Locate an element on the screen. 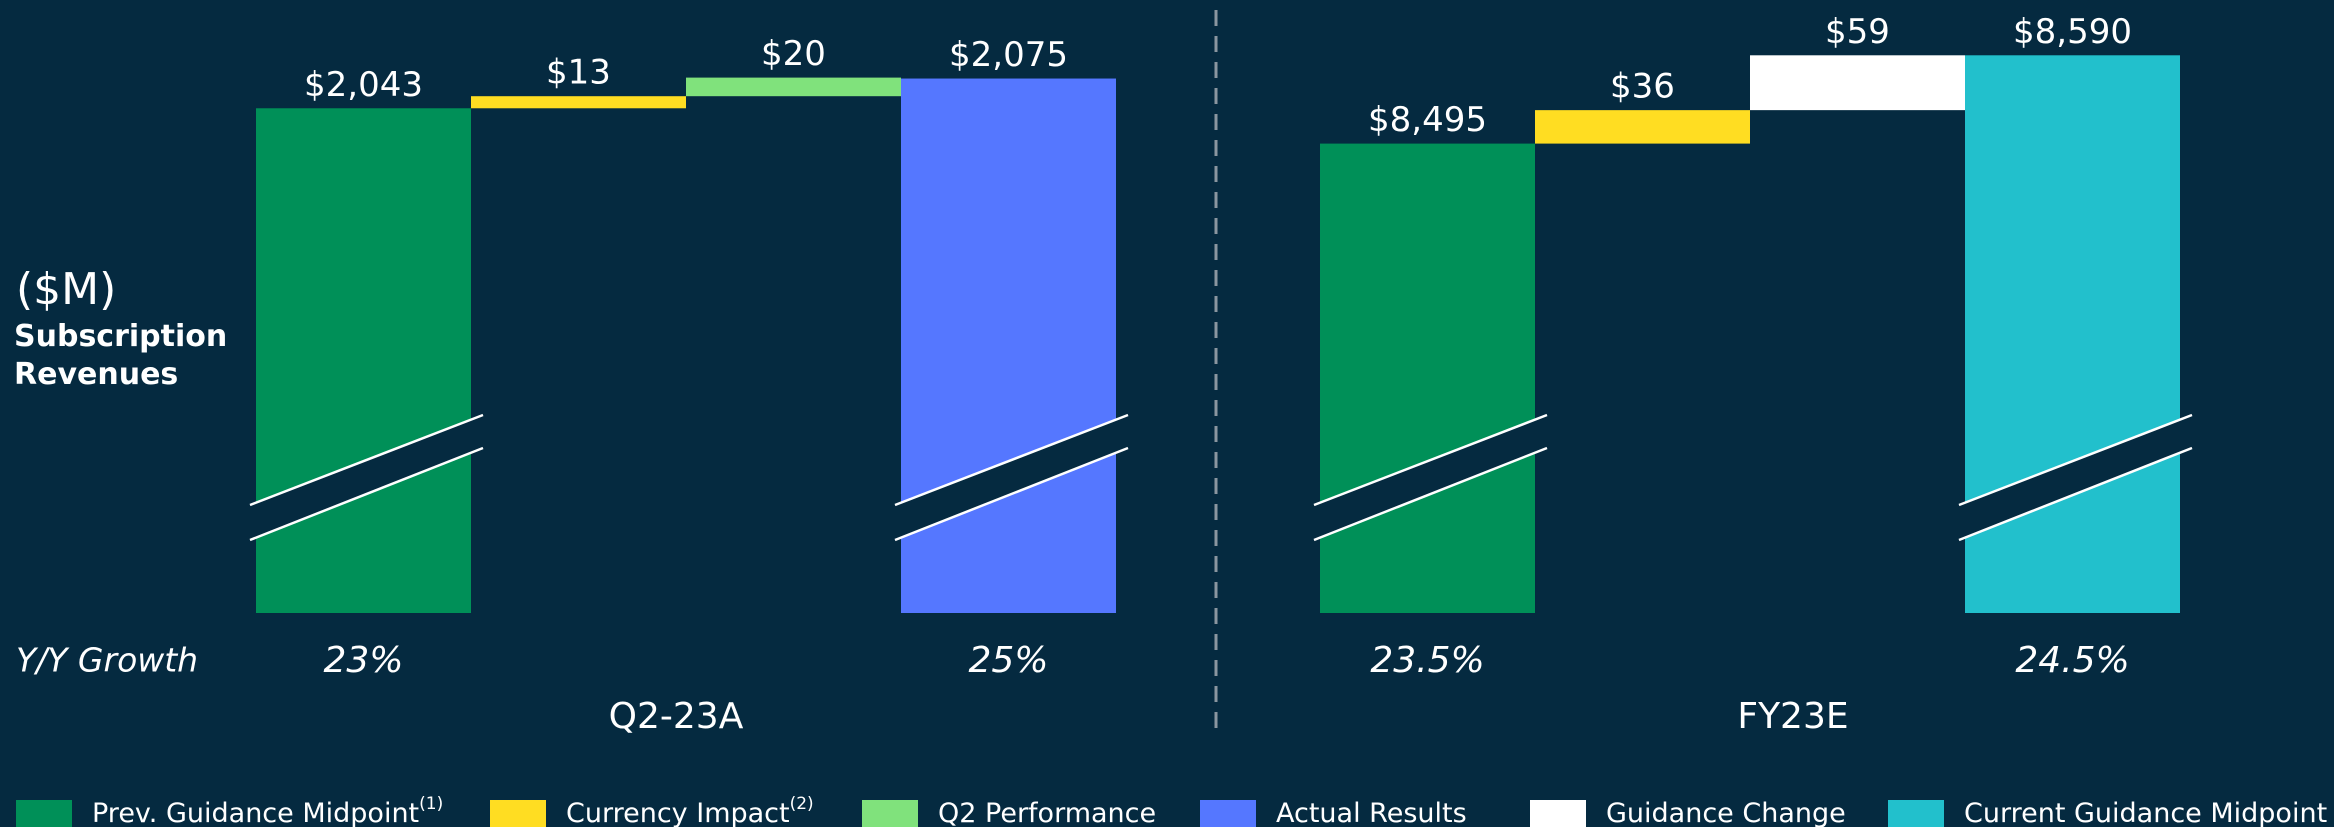  legend-text: Q2 Performance is located at coordinates (1047, 812).